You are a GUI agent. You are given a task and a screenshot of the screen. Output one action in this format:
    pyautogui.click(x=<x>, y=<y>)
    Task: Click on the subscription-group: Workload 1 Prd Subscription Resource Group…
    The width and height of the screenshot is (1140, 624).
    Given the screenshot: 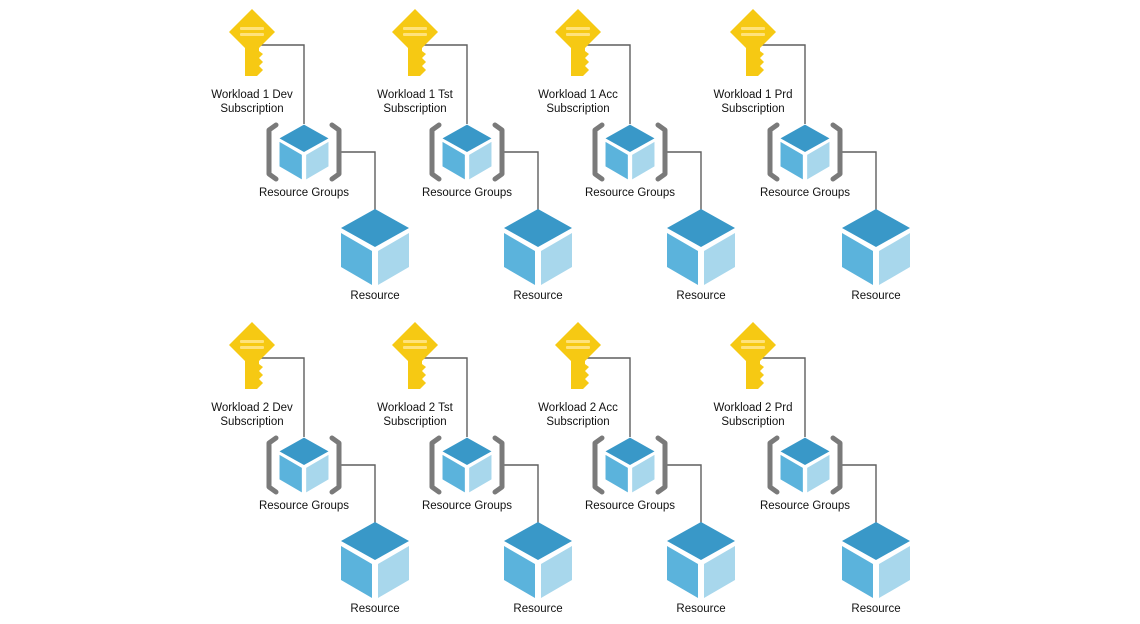 What is the action you would take?
    pyautogui.click(x=811, y=155)
    